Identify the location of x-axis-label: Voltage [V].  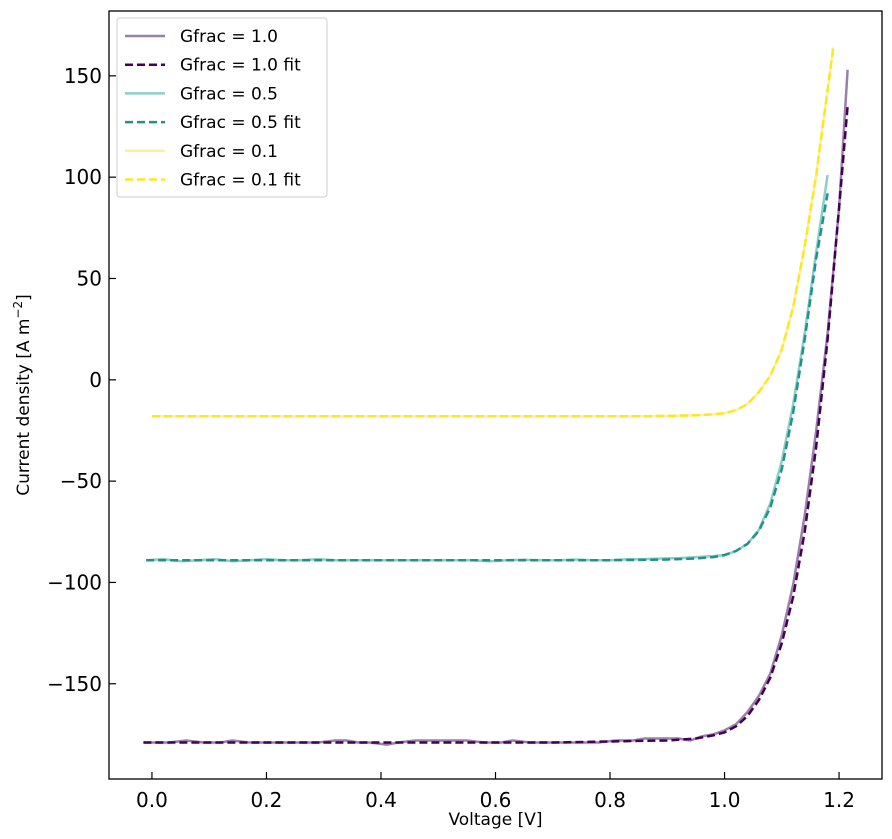
(495, 820).